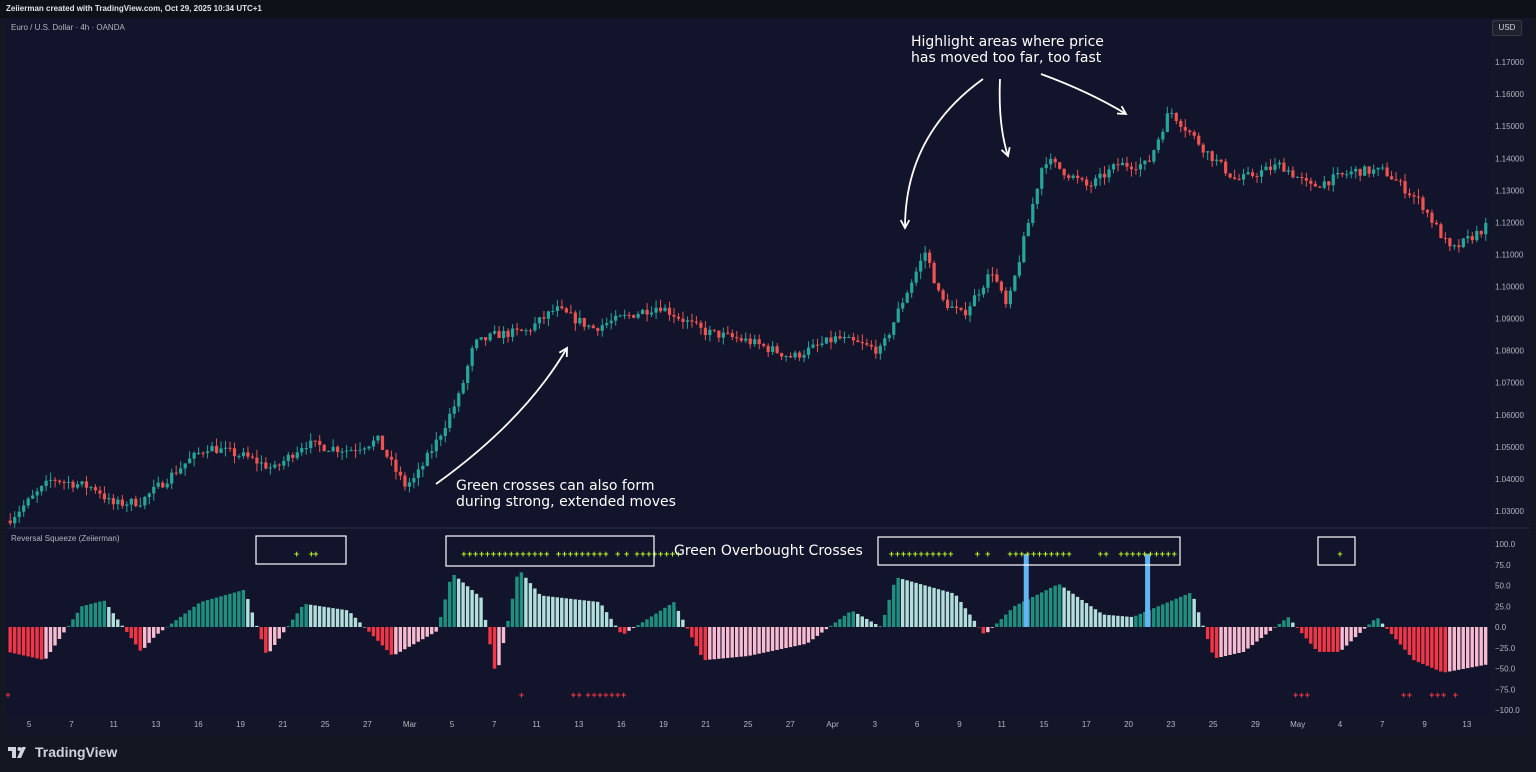 The width and height of the screenshot is (1536, 772). Describe the element at coordinates (367, 724) in the screenshot. I see `time-tick-label: 27` at that location.